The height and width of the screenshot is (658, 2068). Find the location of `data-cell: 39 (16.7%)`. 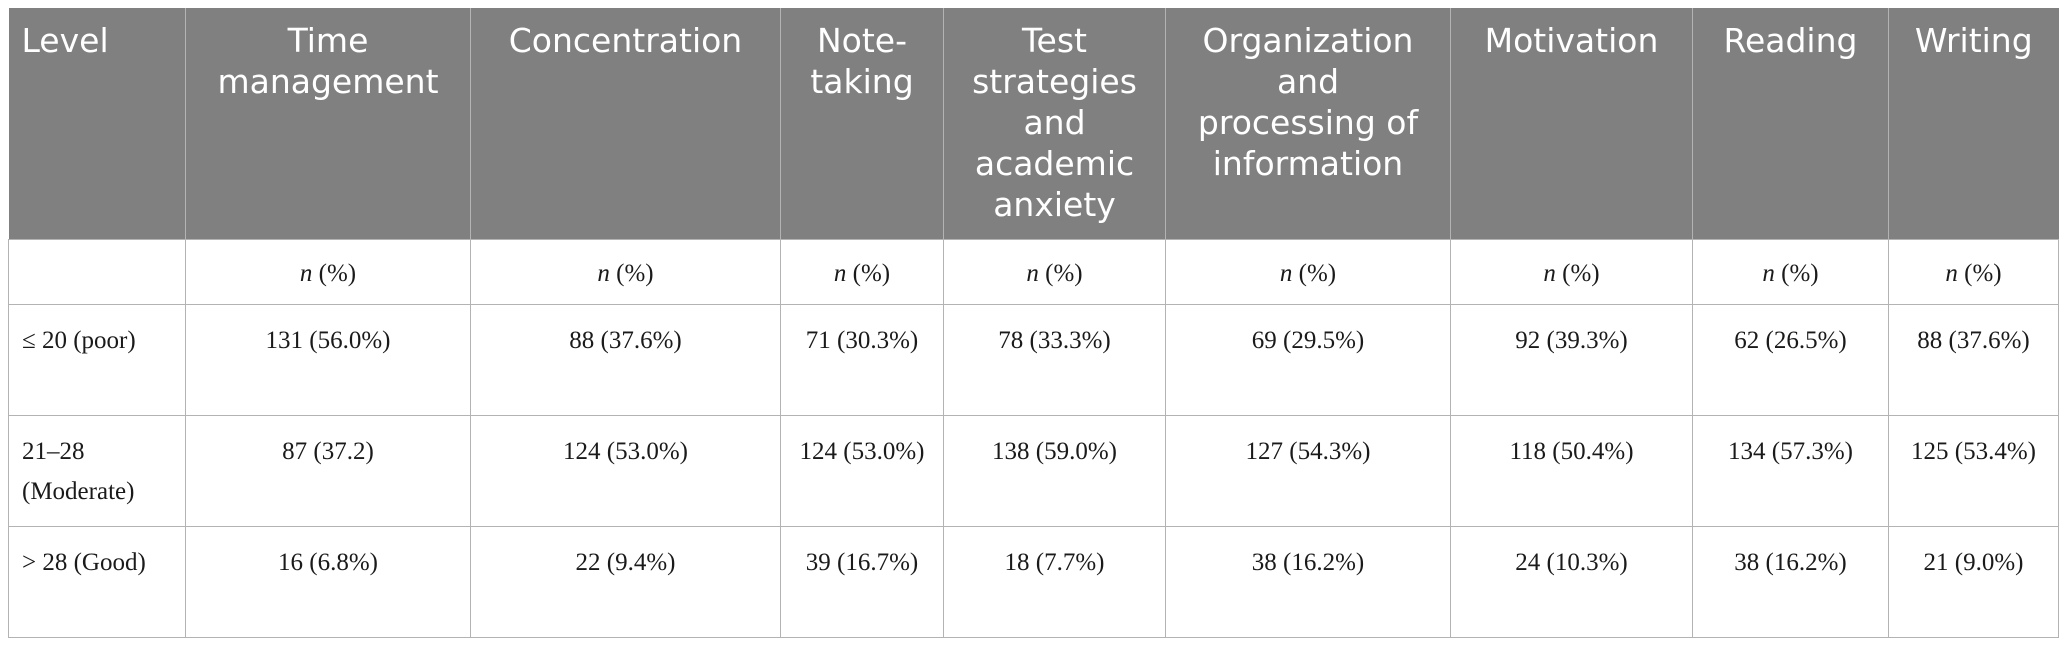

data-cell: 39 (16.7%) is located at coordinates (862, 582).